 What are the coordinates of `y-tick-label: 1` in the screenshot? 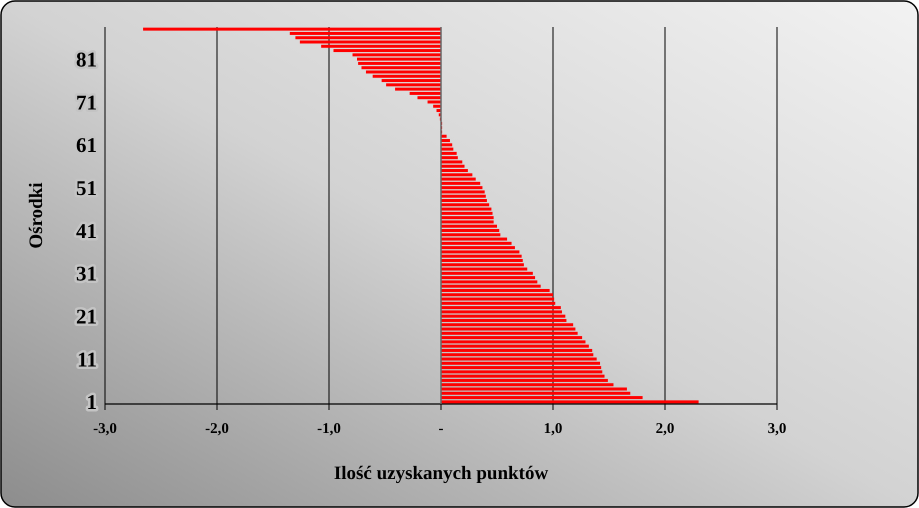 It's located at (91, 402).